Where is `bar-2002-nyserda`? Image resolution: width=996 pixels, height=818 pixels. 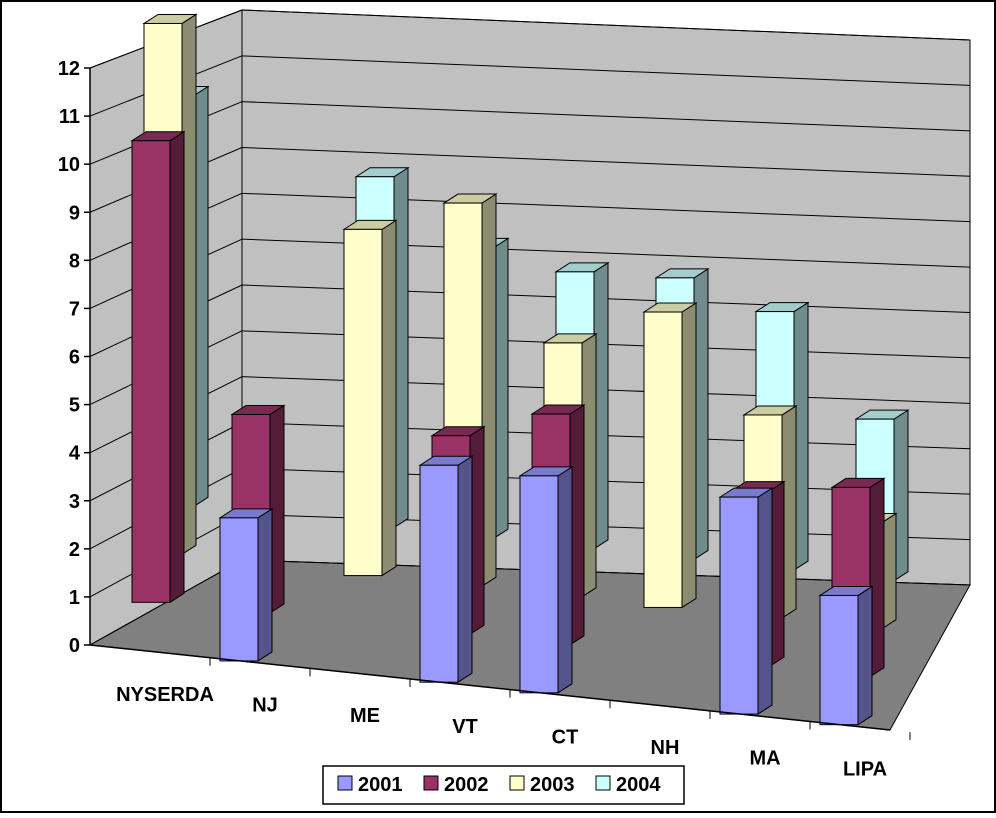
bar-2002-nyserda is located at coordinates (158, 367).